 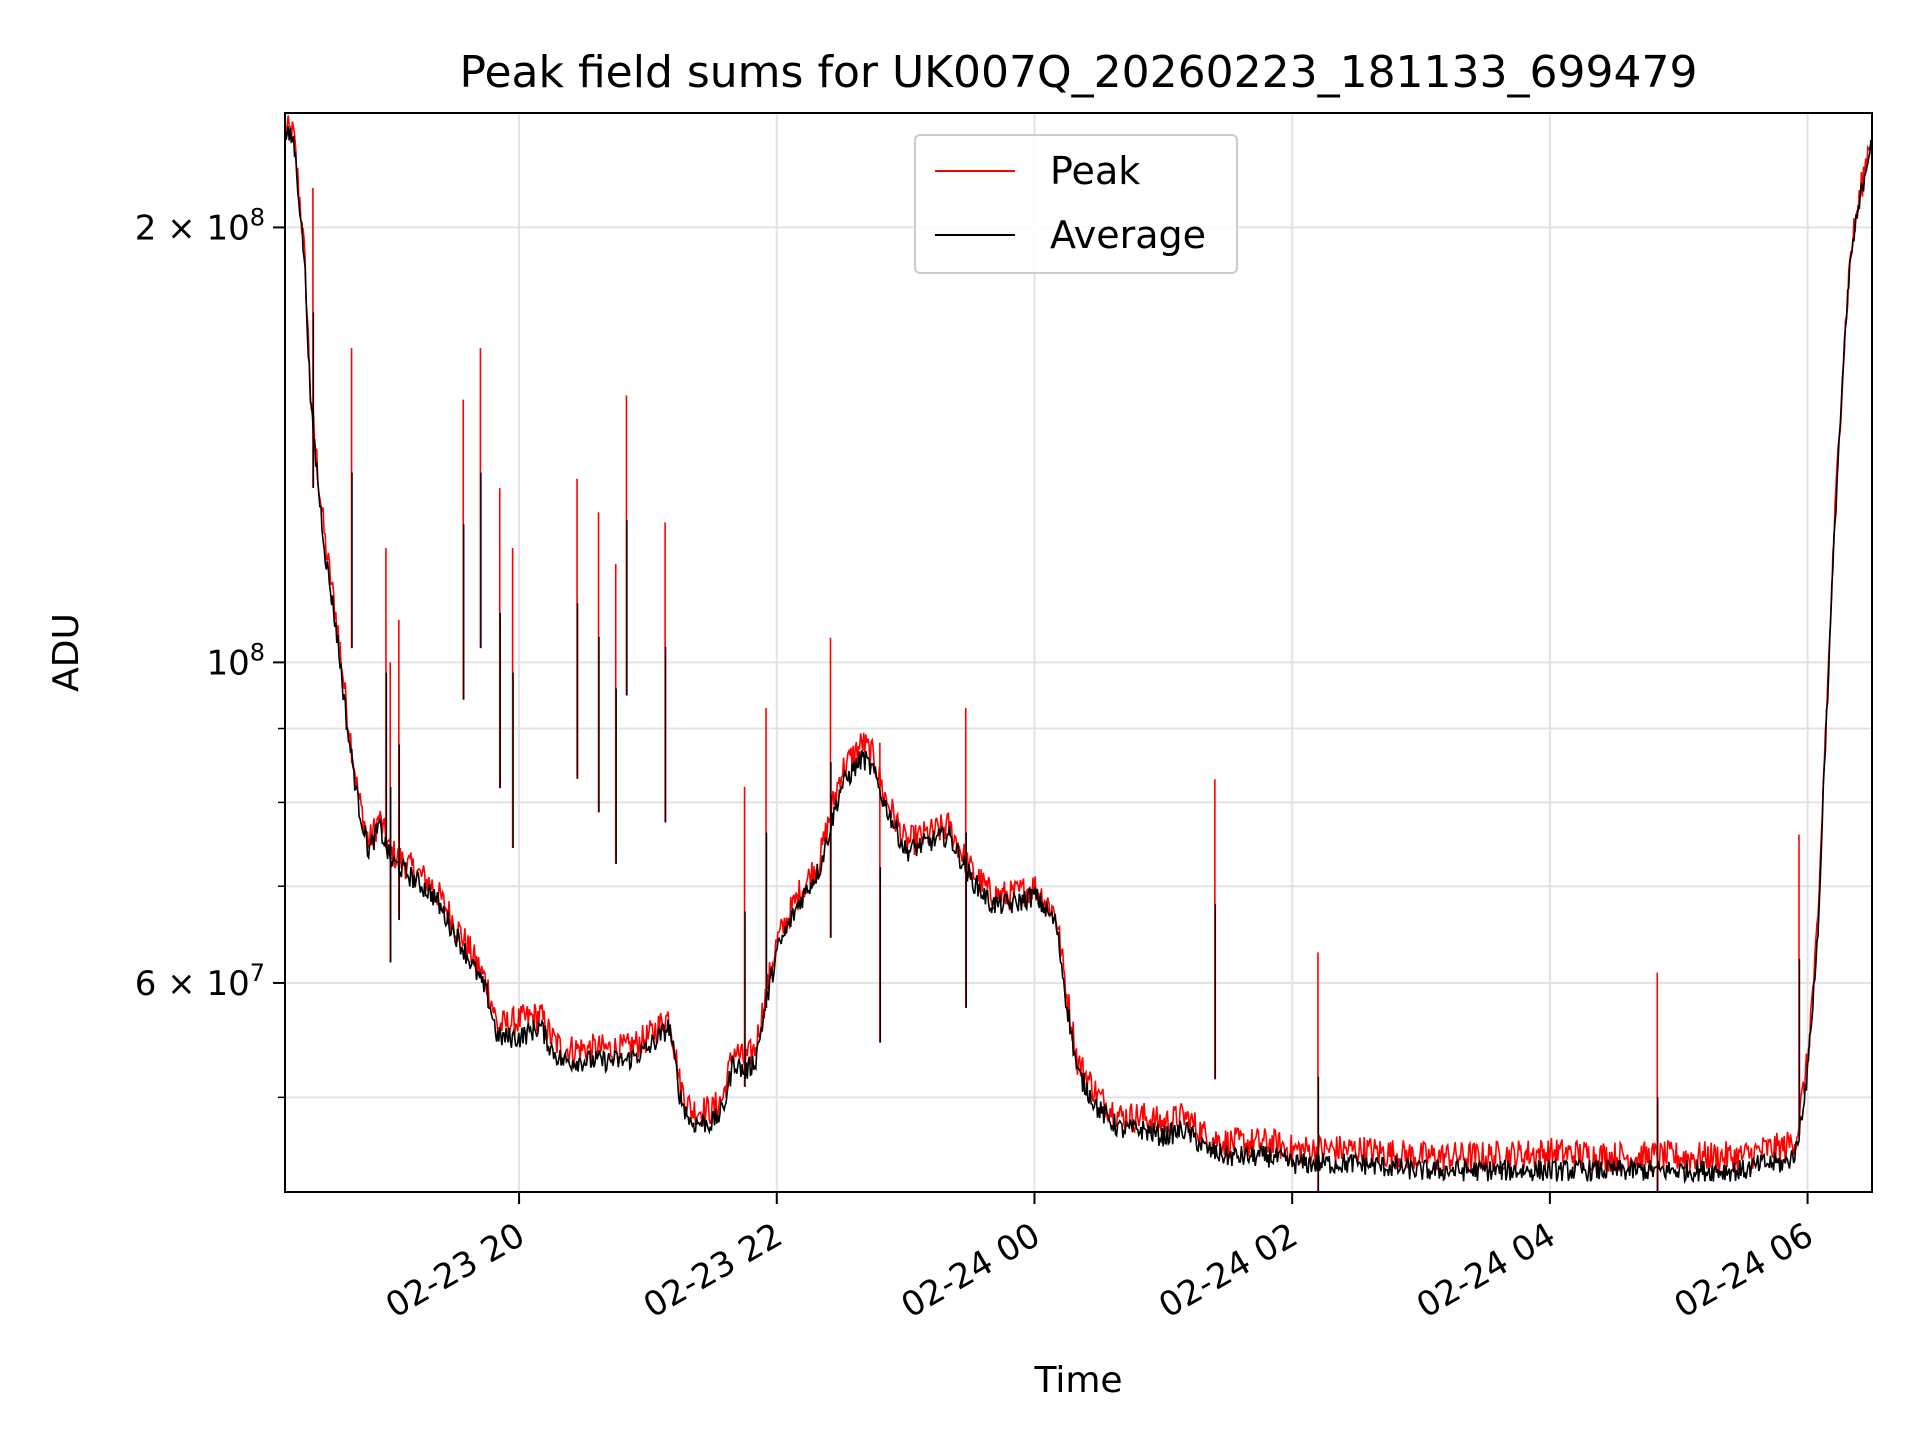 I want to click on legend-label-peak: Peak, so click(x=1095, y=171).